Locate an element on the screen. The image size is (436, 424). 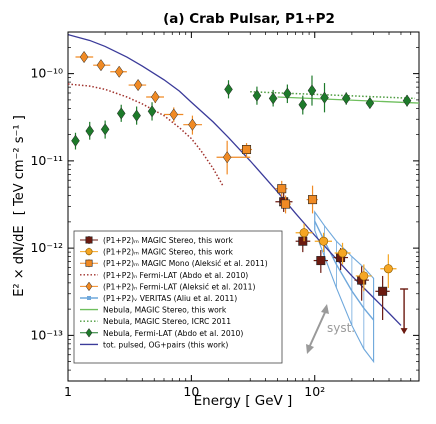
legend-entry-9: tot. pulsed, OG+pairs (this work) is located at coordinates (154, 344).